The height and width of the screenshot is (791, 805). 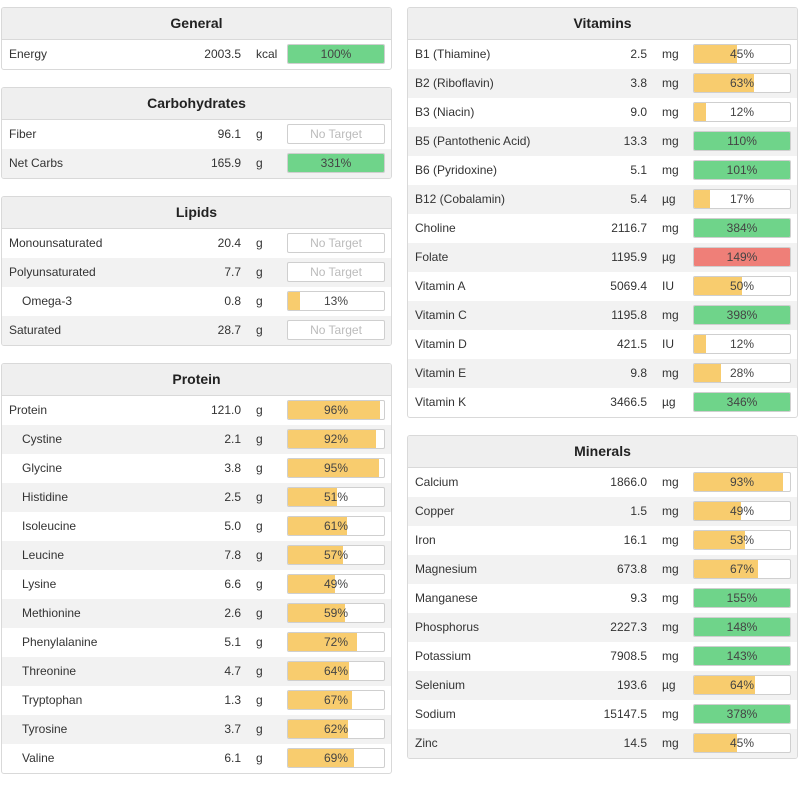 What do you see at coordinates (602, 228) in the screenshot?
I see `nutrient-row-choline: Choline 2116.7 mg 384%` at bounding box center [602, 228].